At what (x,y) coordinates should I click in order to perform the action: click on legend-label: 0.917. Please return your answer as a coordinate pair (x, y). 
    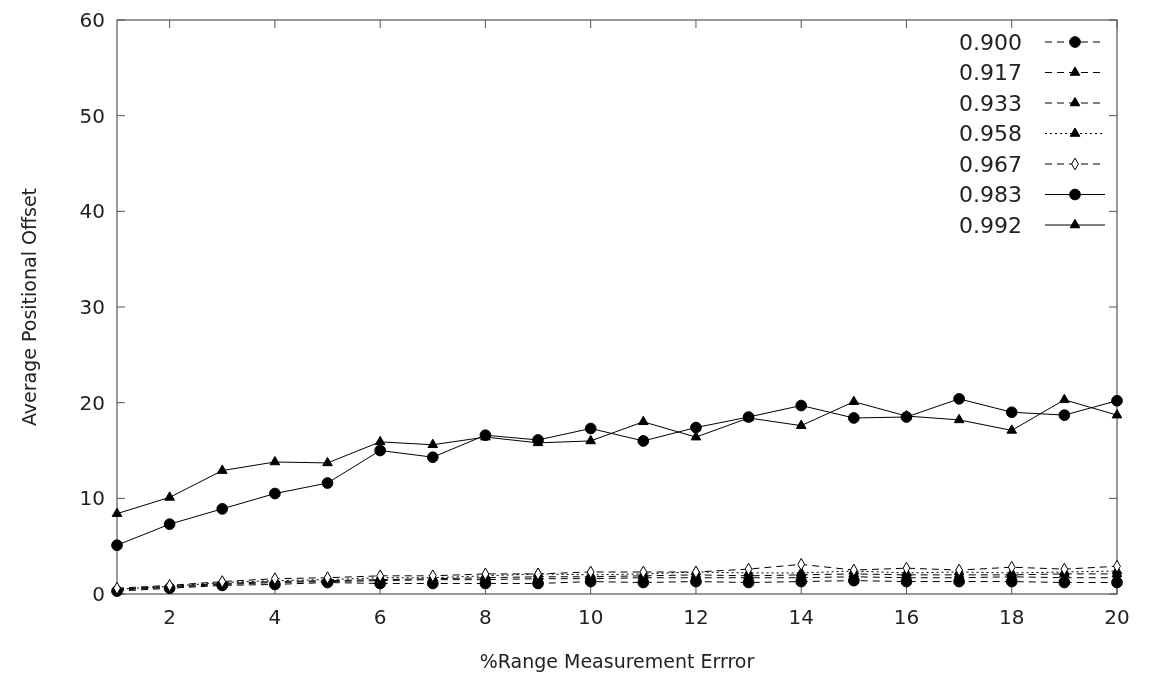
    Looking at the image, I should click on (990, 73).